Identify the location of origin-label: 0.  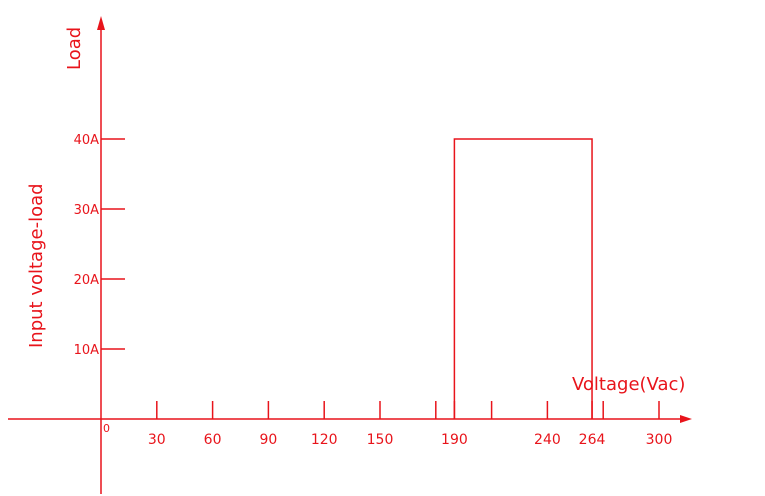
(106, 428).